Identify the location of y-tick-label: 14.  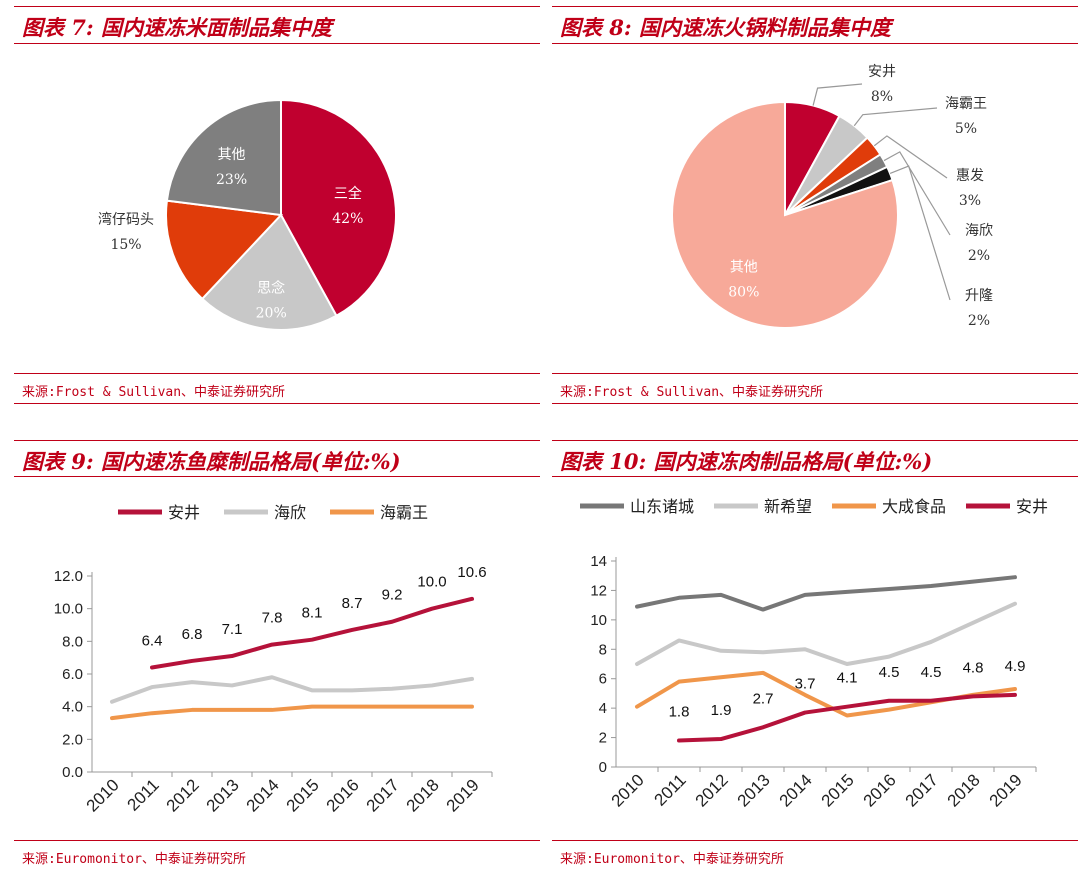
(598, 561).